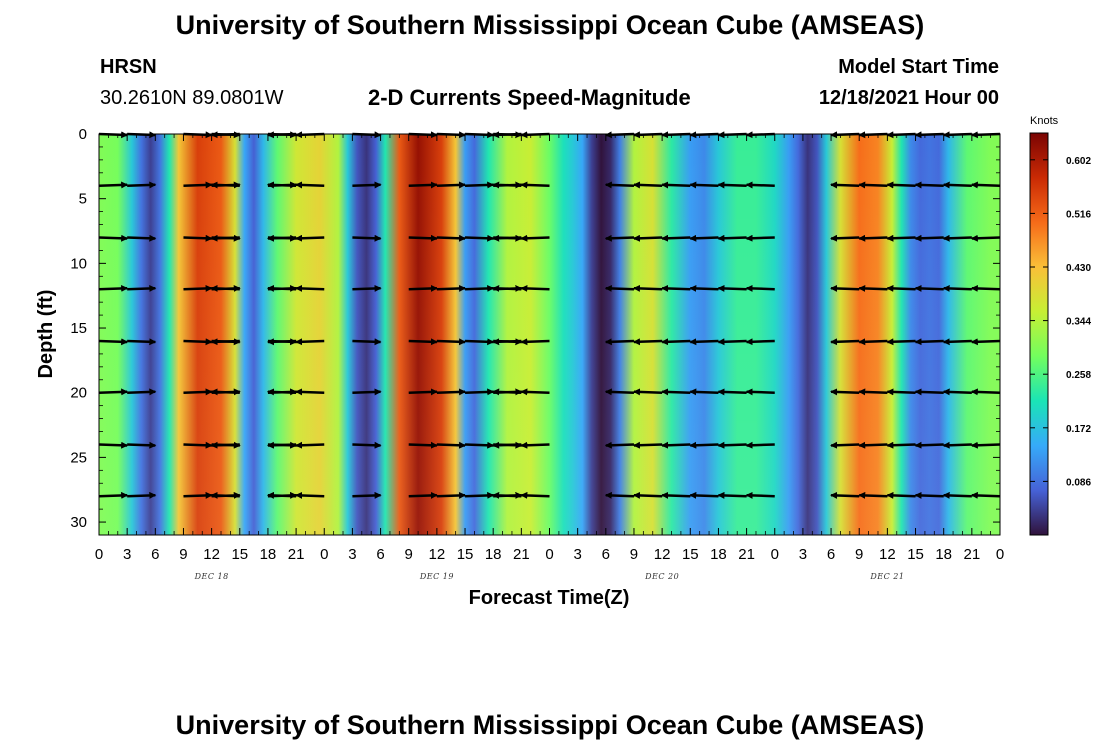 The height and width of the screenshot is (750, 1100). Describe the element at coordinates (380, 554) in the screenshot. I see `x-tick-label-10: 6` at that location.